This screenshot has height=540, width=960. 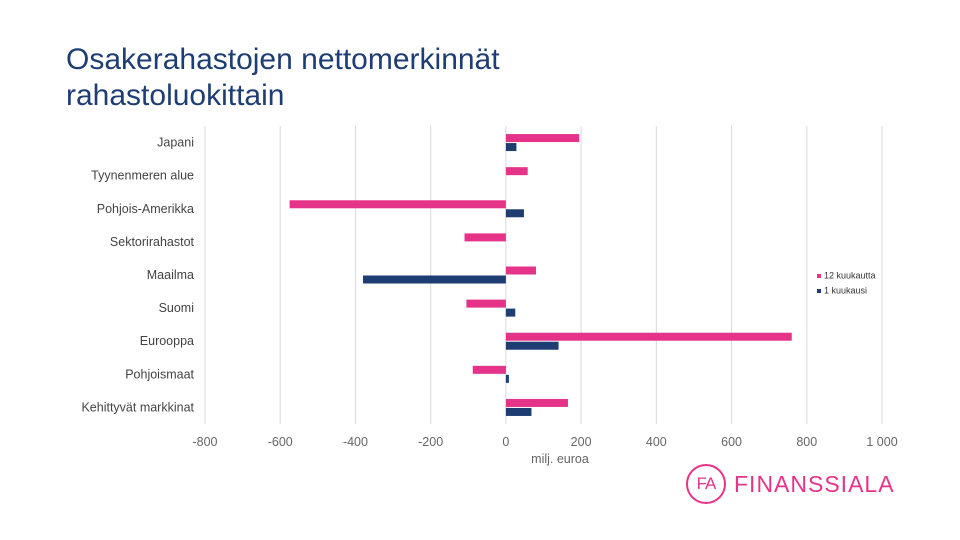 What do you see at coordinates (881, 442) in the screenshot?
I see `x-tick-label: 1 000` at bounding box center [881, 442].